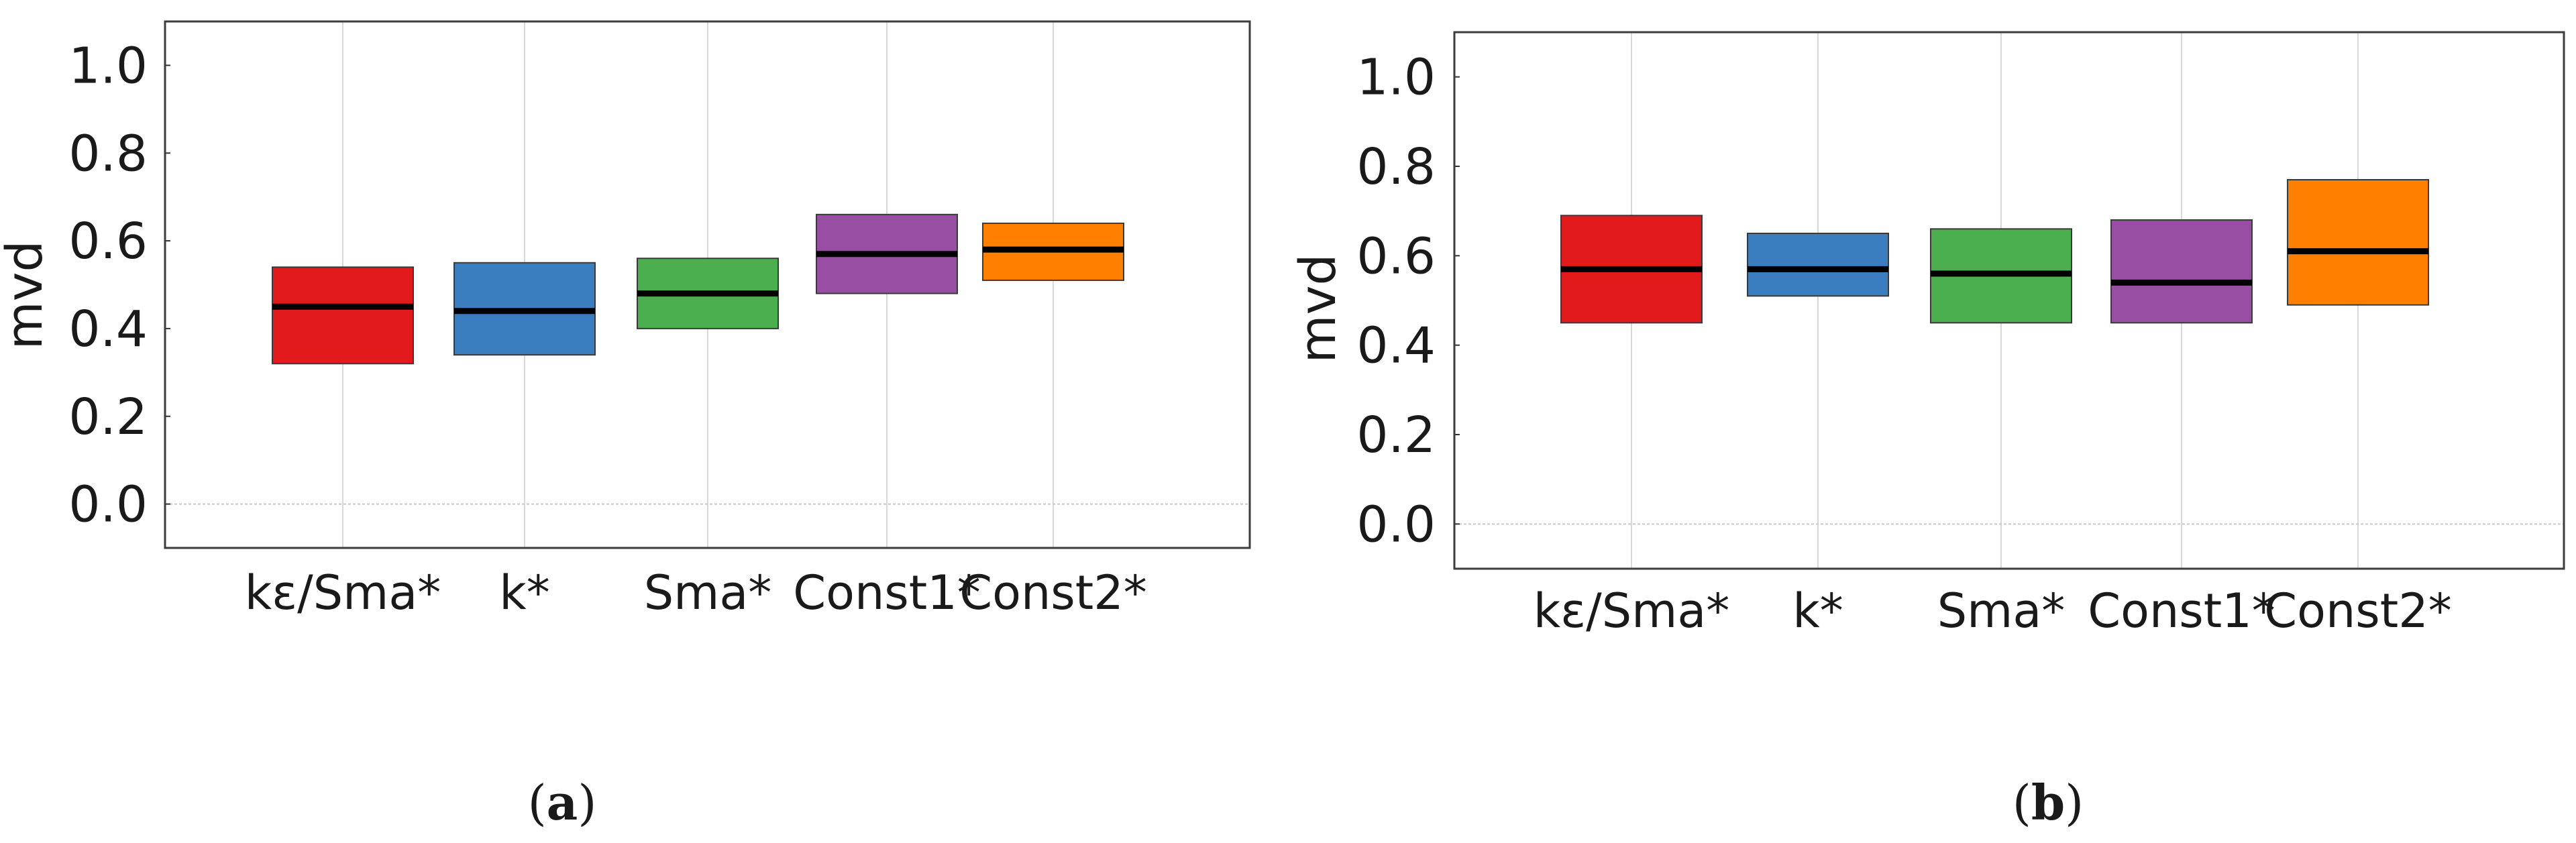  I want to click on panel-caption: (b), so click(2048, 803).